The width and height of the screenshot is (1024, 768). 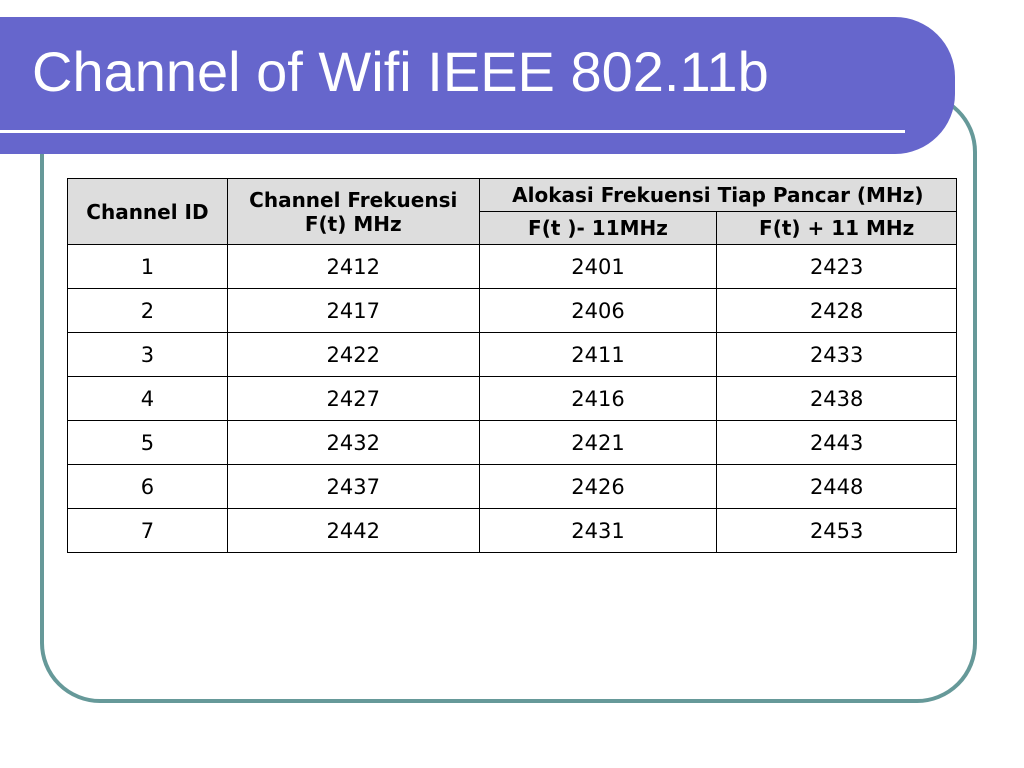 I want to click on cell-plus-11: 2453, so click(x=836, y=530).